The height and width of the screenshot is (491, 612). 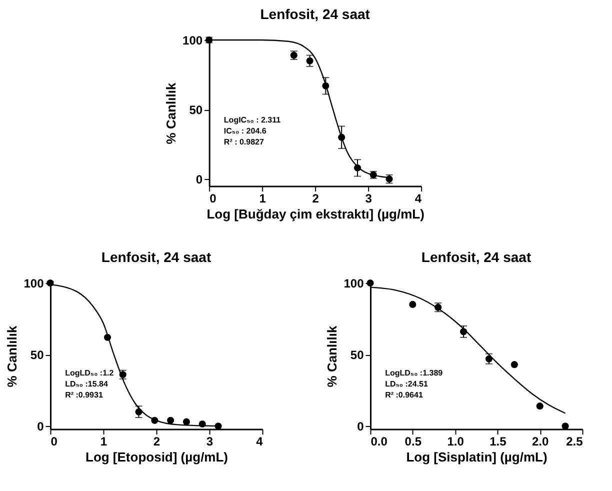 I want to click on x-axis-title: Log [Sisplatin] (µg/mL), so click(x=477, y=457).